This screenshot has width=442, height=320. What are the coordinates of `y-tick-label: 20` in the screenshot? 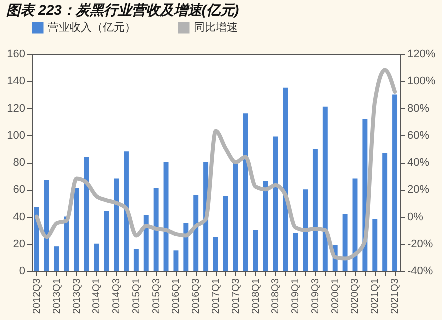 It's located at (19, 244).